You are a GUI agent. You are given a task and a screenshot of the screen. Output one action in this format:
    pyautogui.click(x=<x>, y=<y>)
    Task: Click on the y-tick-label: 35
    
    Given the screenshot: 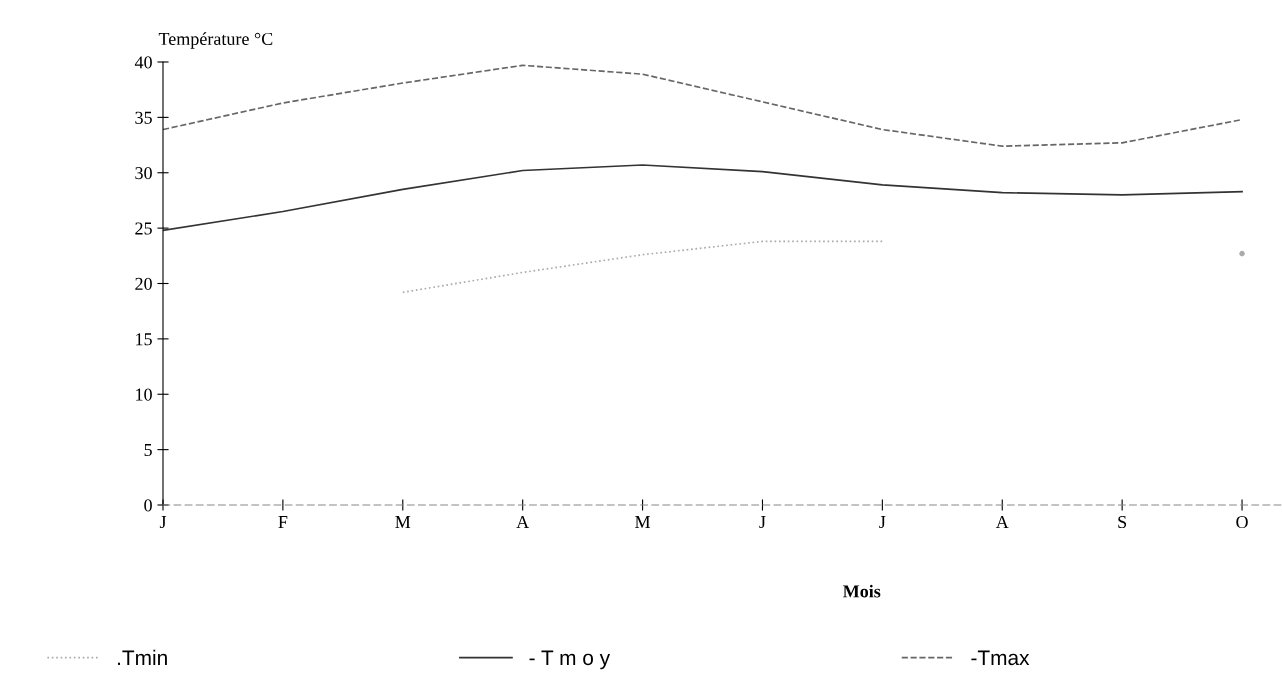 What is the action you would take?
    pyautogui.click(x=143, y=117)
    